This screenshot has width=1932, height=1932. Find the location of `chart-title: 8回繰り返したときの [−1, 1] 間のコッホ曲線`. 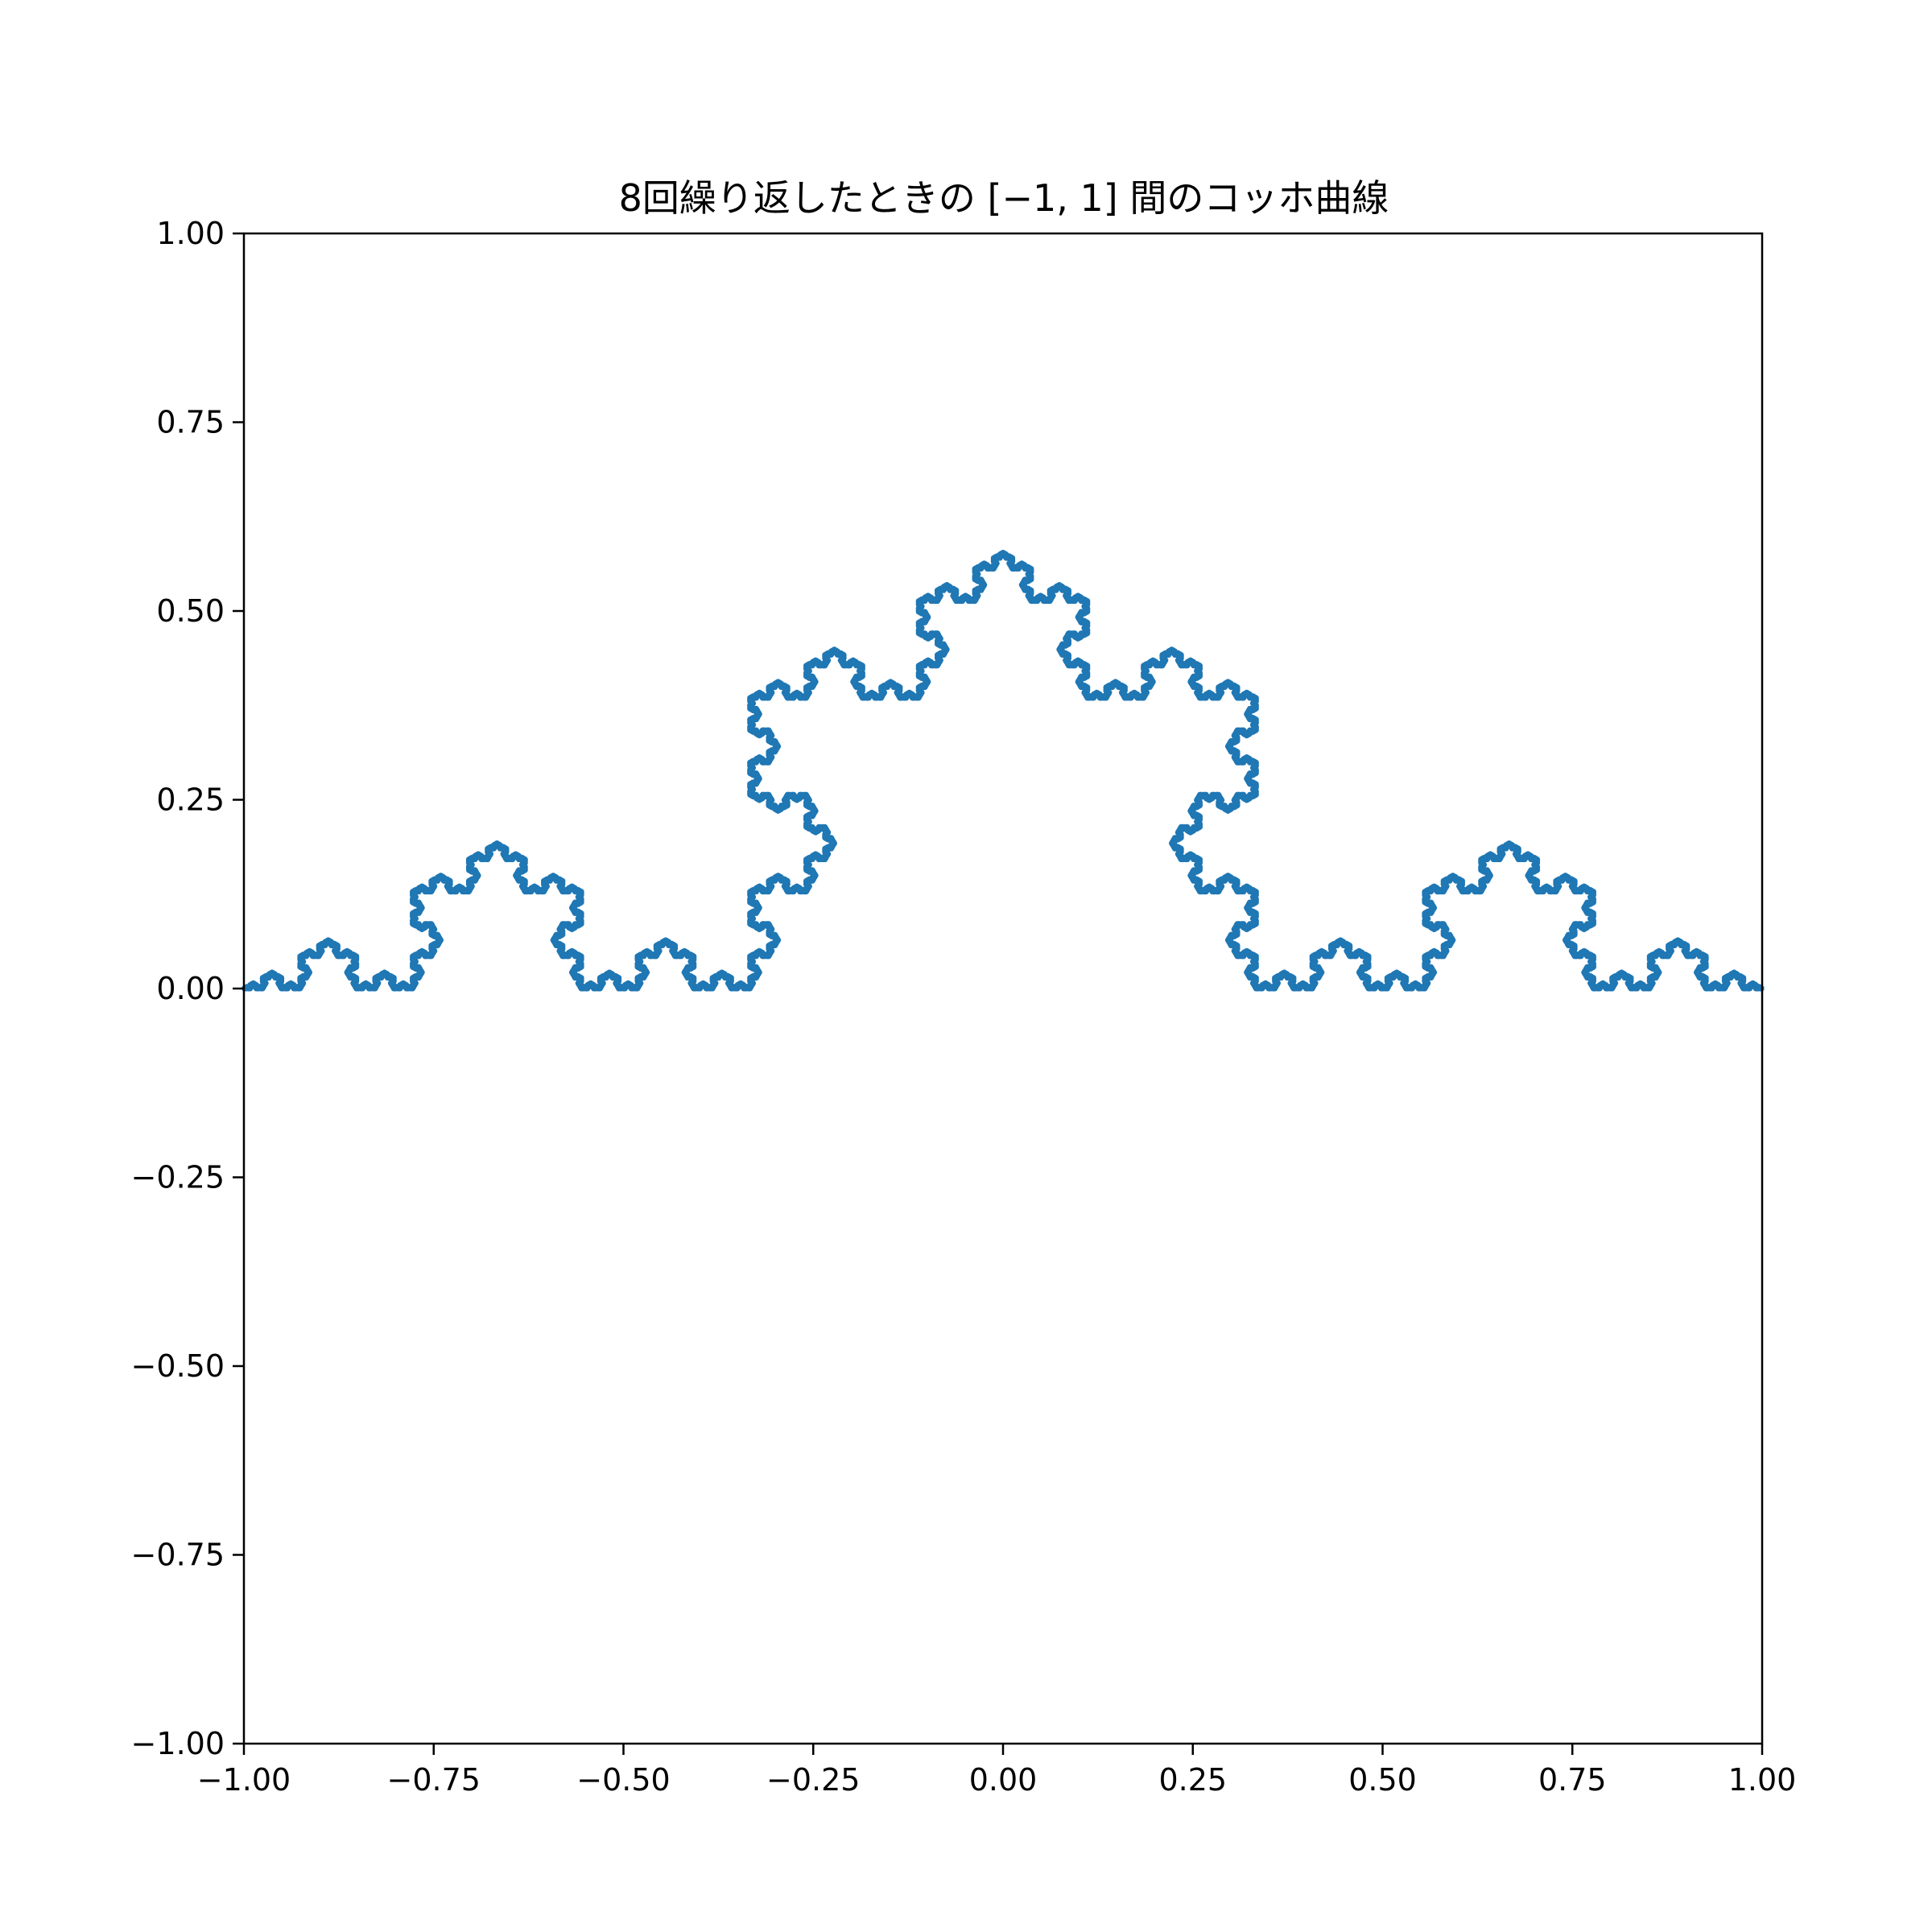

chart-title: 8回繰り返したときの [−1, 1] 間のコッホ曲線 is located at coordinates (1004, 198).